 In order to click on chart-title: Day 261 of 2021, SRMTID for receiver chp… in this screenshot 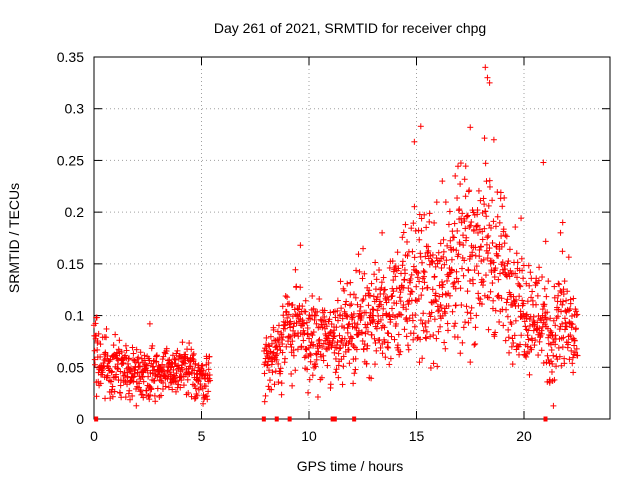, I will do `click(350, 28)`.